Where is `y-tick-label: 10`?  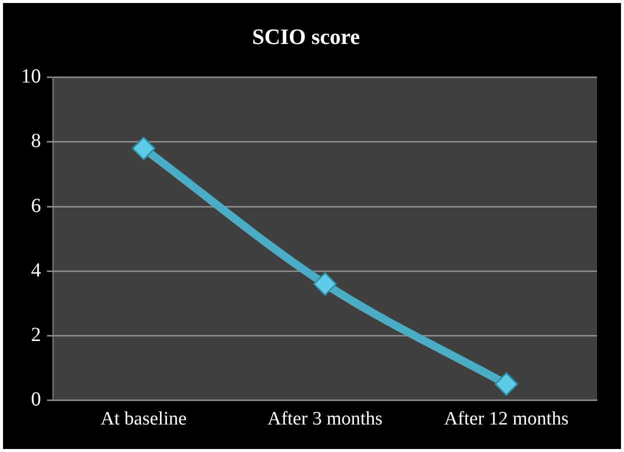 y-tick-label: 10 is located at coordinates (31, 77).